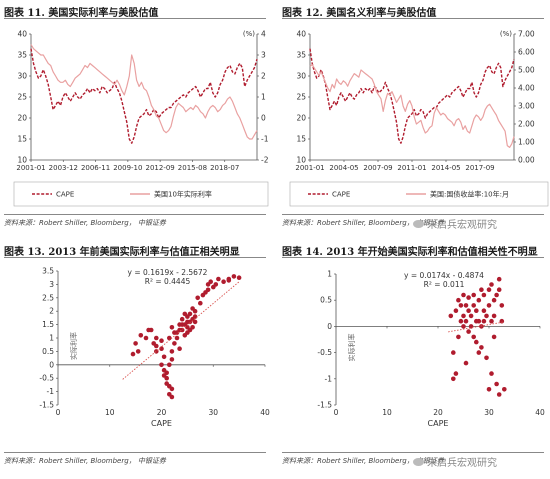 This screenshot has width=550, height=479. What do you see at coordinates (192, 168) in the screenshot?
I see `c11-xtick-label: 2015-08` at bounding box center [192, 168].